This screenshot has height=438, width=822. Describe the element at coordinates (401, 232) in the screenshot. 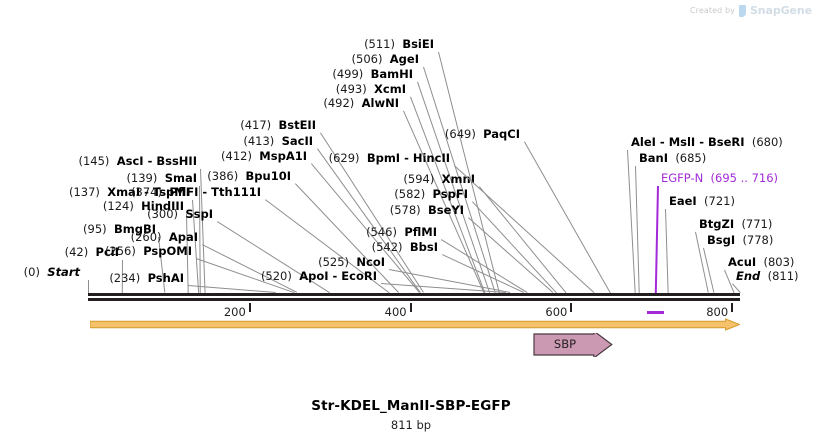

I see `restriction-site-label: (546) PflMI` at that location.